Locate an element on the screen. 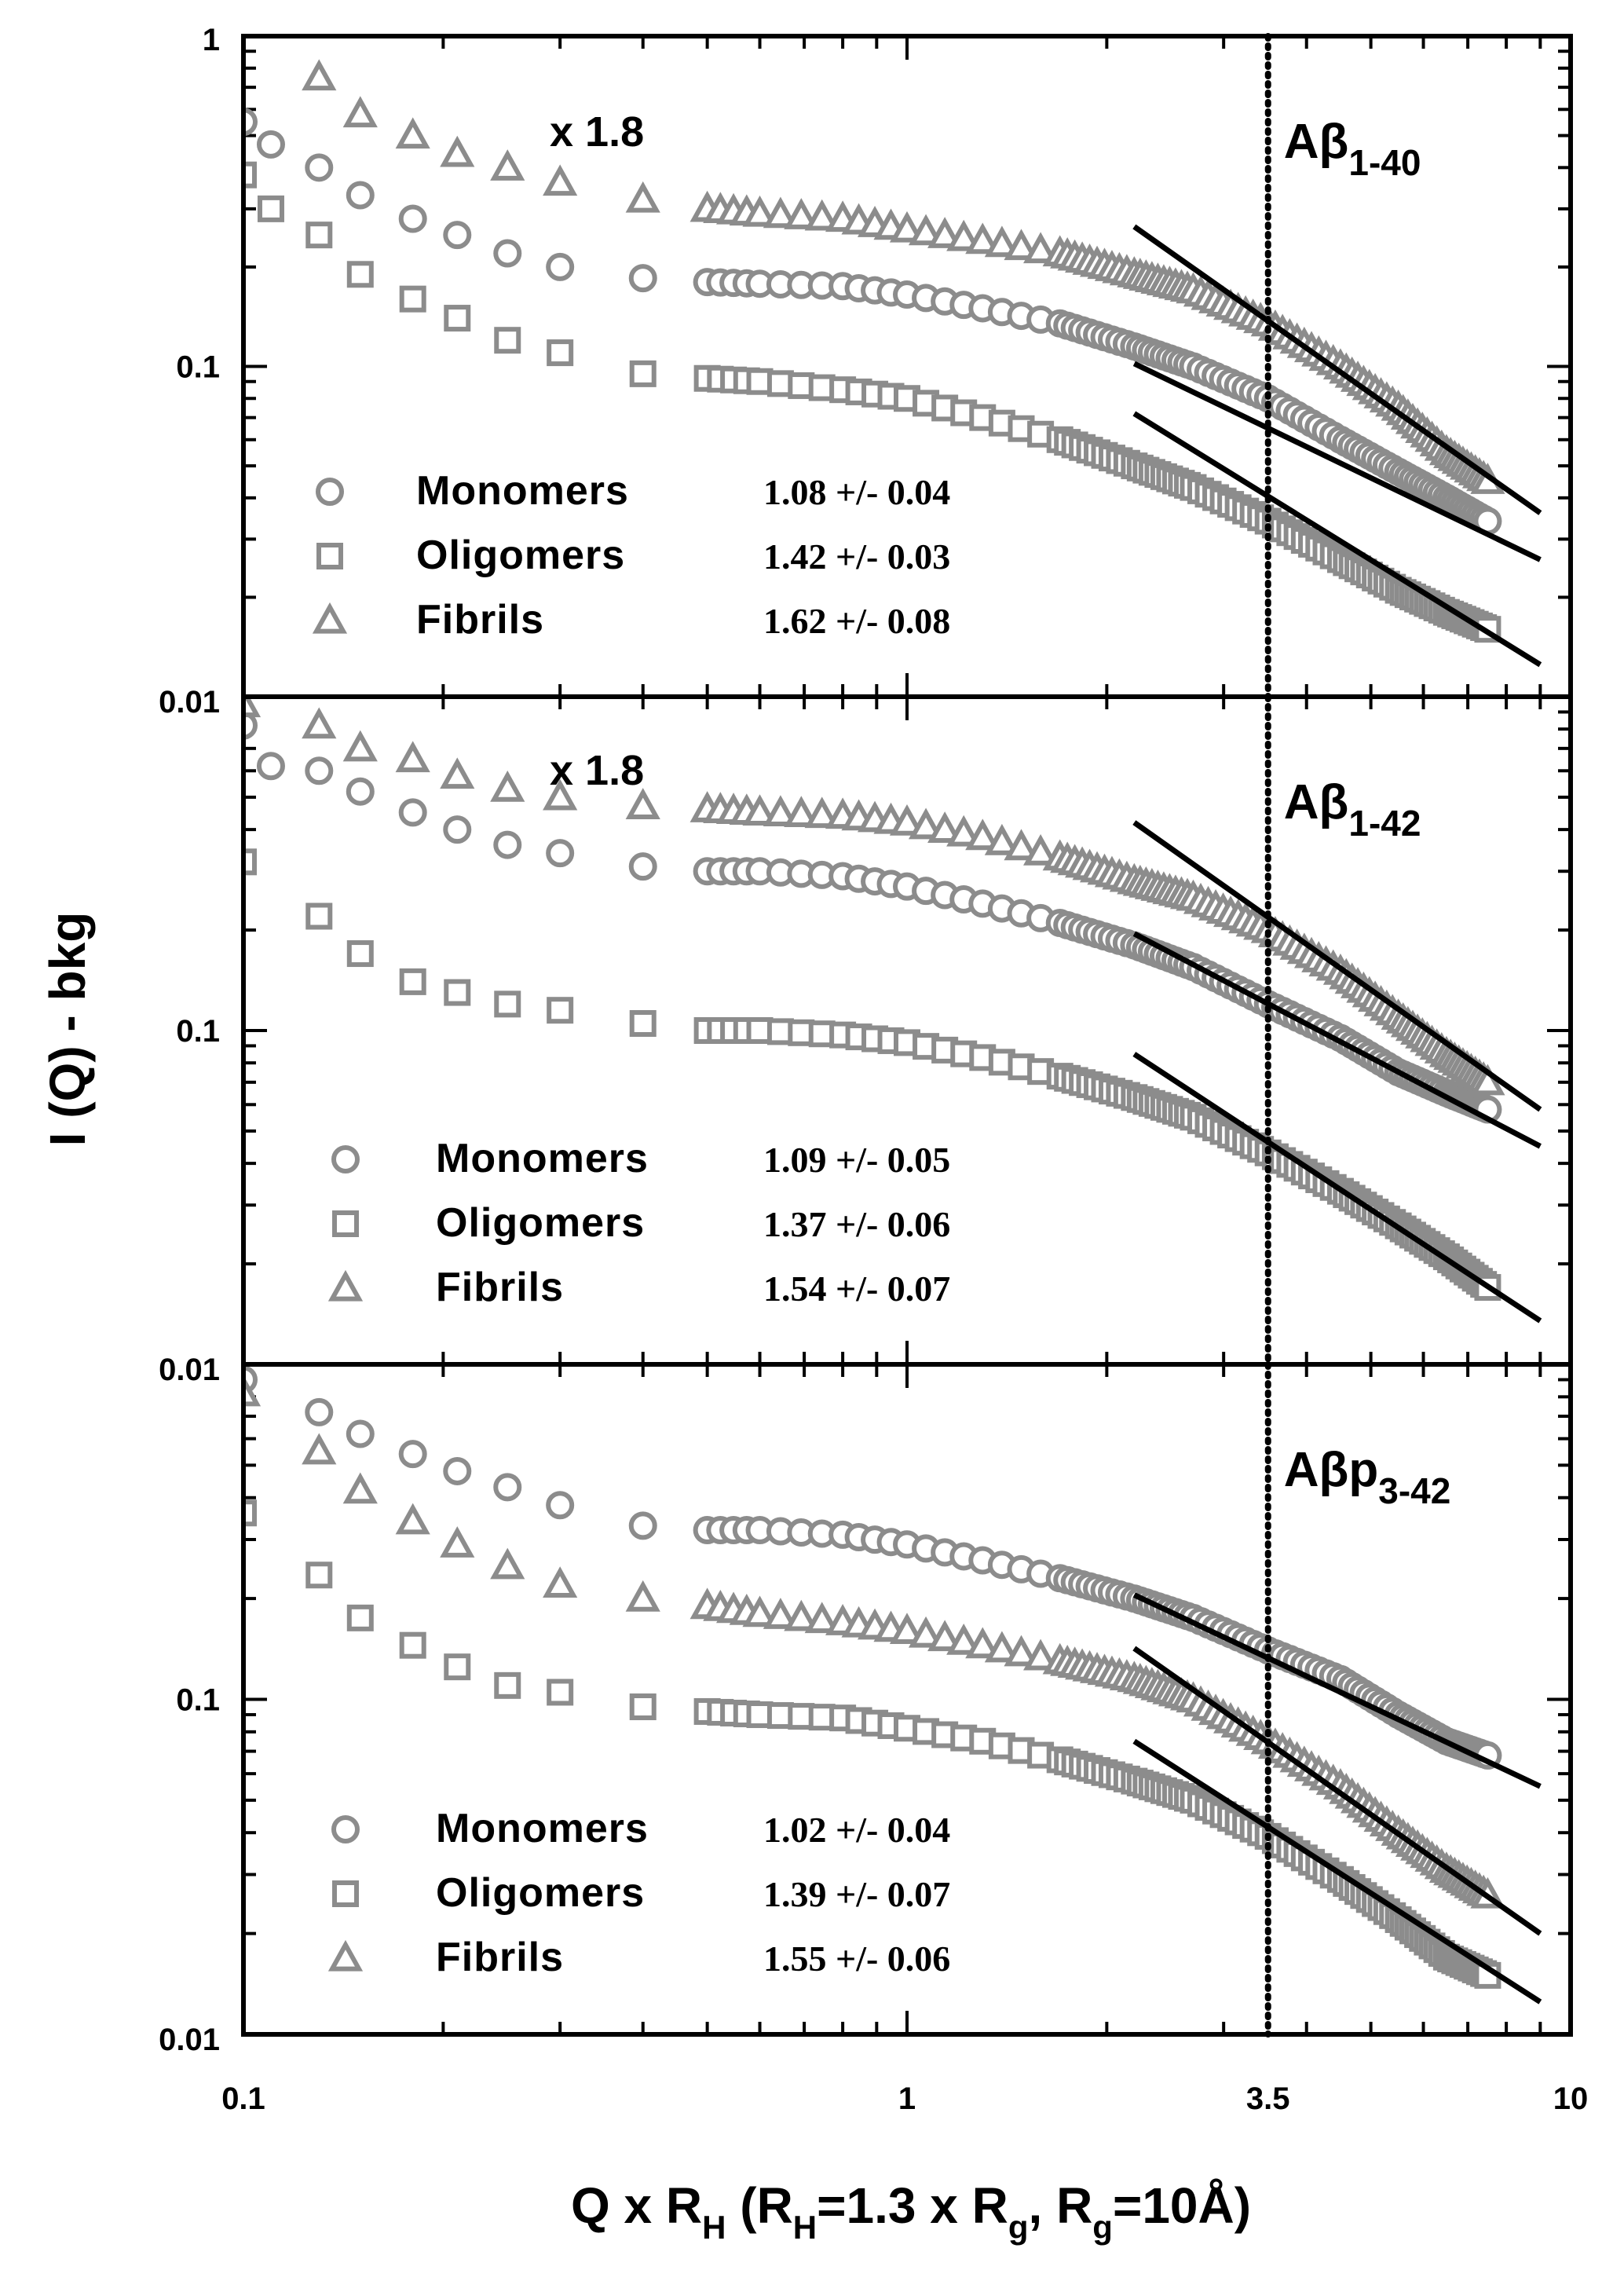  x-axis-title-part: , R is located at coordinates (1061, 2206).